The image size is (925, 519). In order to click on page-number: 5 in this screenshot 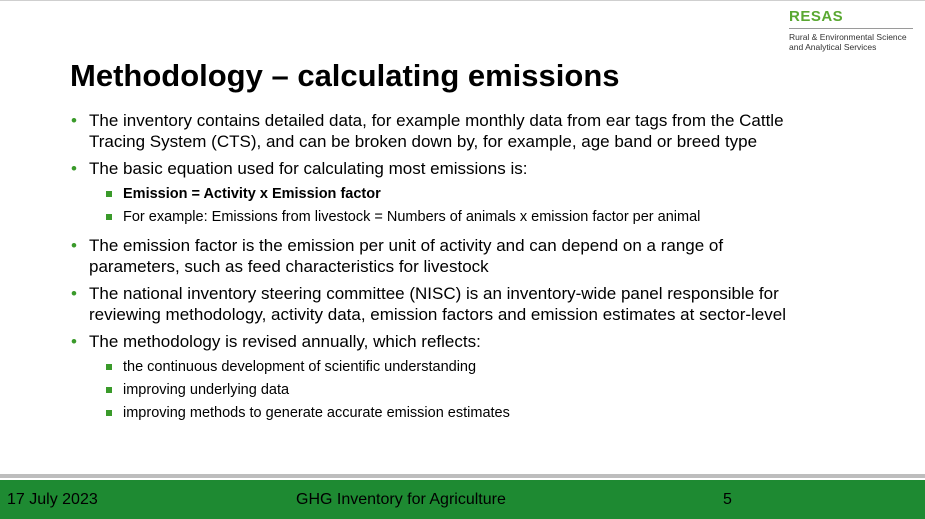, I will do `click(727, 499)`.